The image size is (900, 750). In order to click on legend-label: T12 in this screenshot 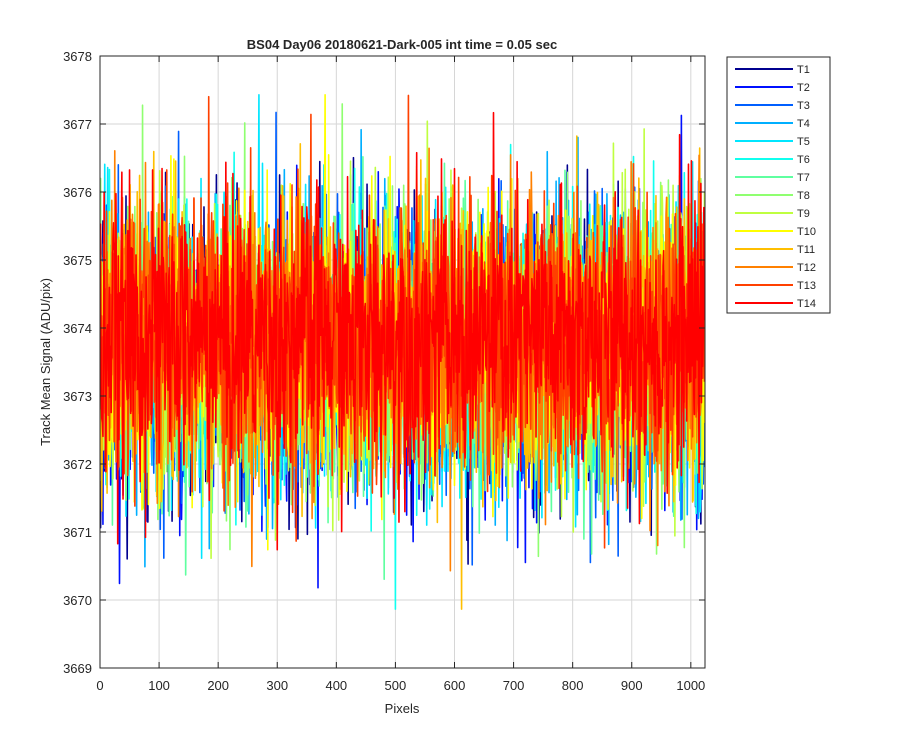, I will do `click(806, 268)`.